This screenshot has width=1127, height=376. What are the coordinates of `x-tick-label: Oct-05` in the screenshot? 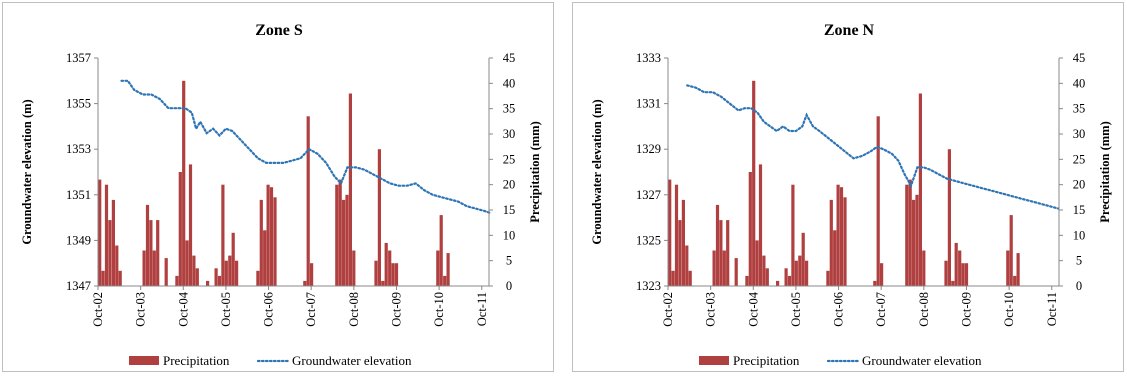 It's located at (226, 309).